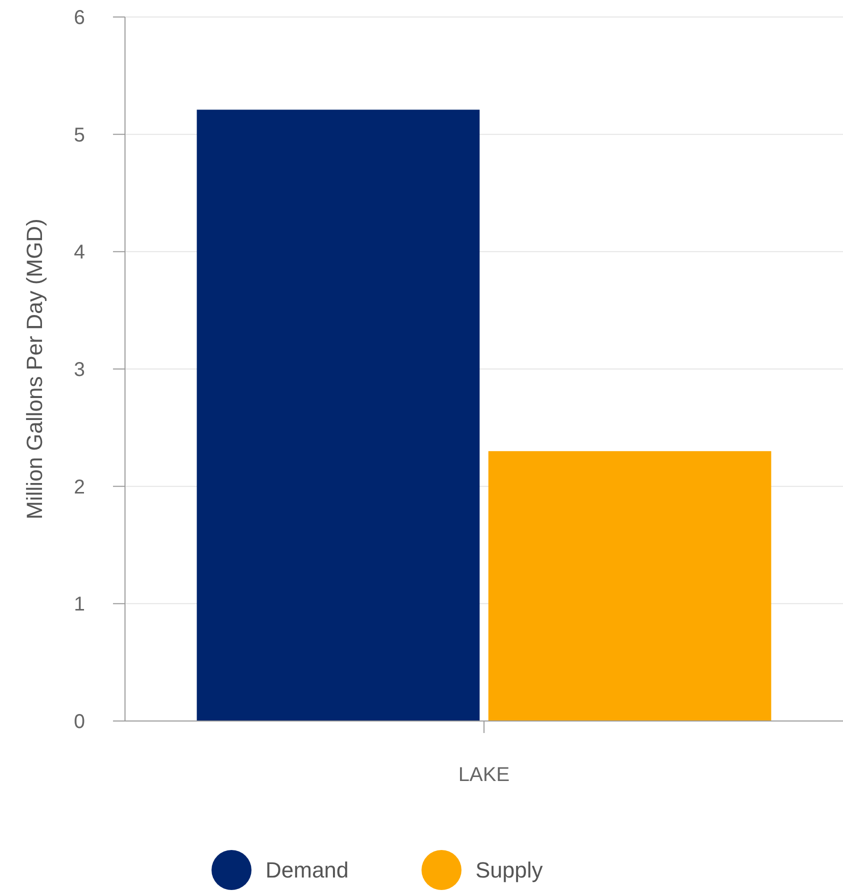 Image resolution: width=843 pixels, height=896 pixels. I want to click on x-tick-label: LAKE, so click(484, 775).